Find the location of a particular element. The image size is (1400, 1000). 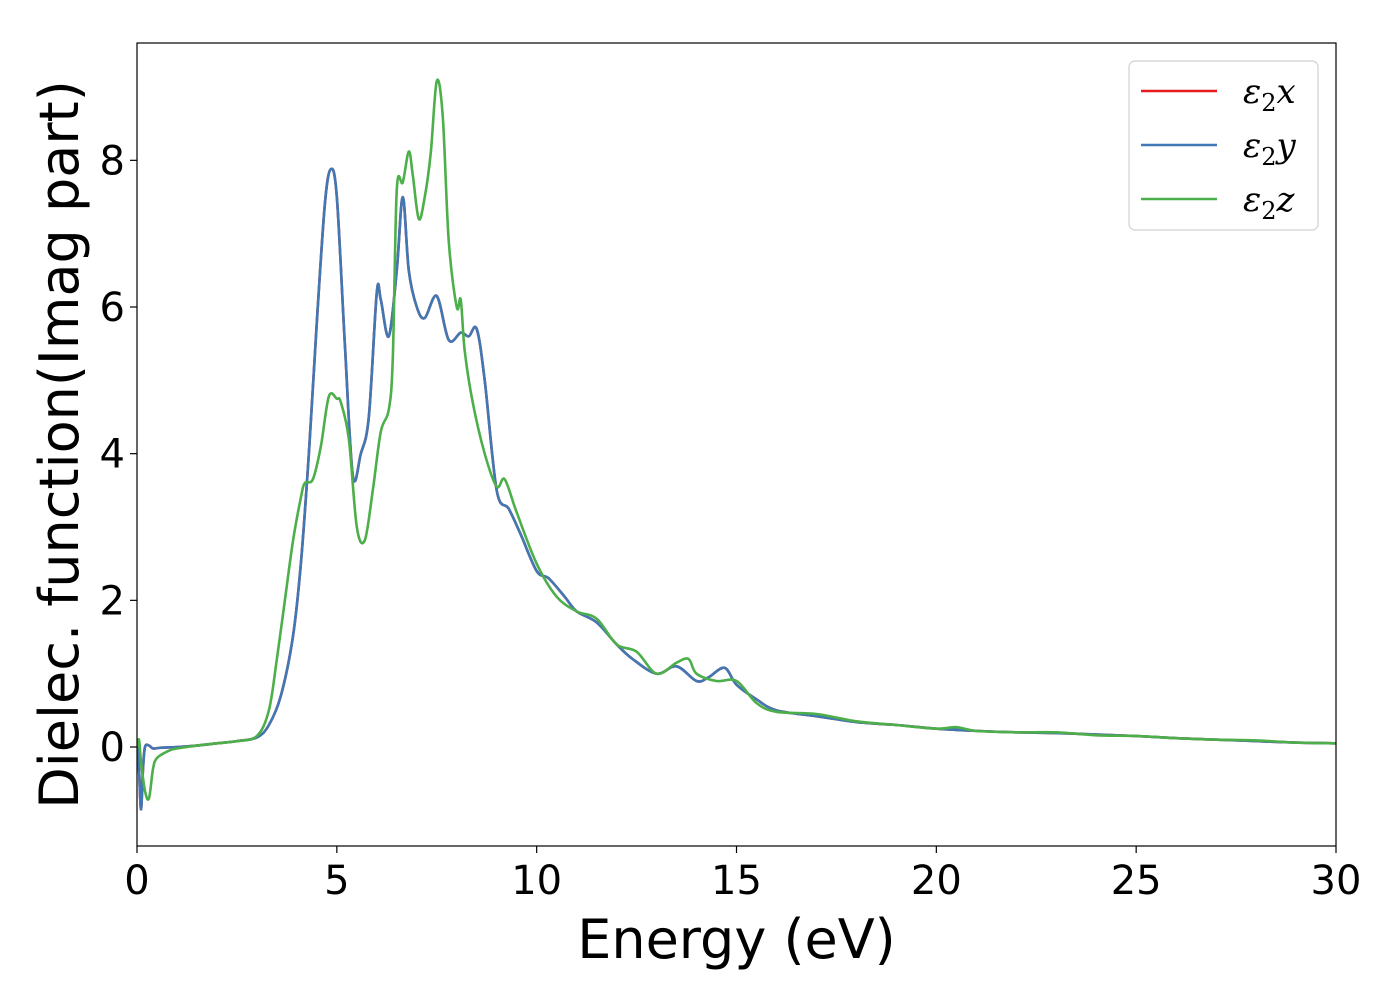

legend-label-y: ε2y is located at coordinates (1270, 148).